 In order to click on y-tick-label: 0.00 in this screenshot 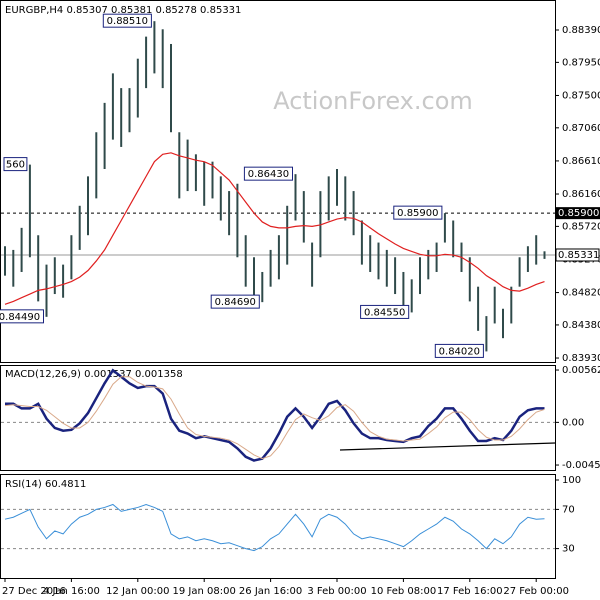, I will do `click(573, 422)`.